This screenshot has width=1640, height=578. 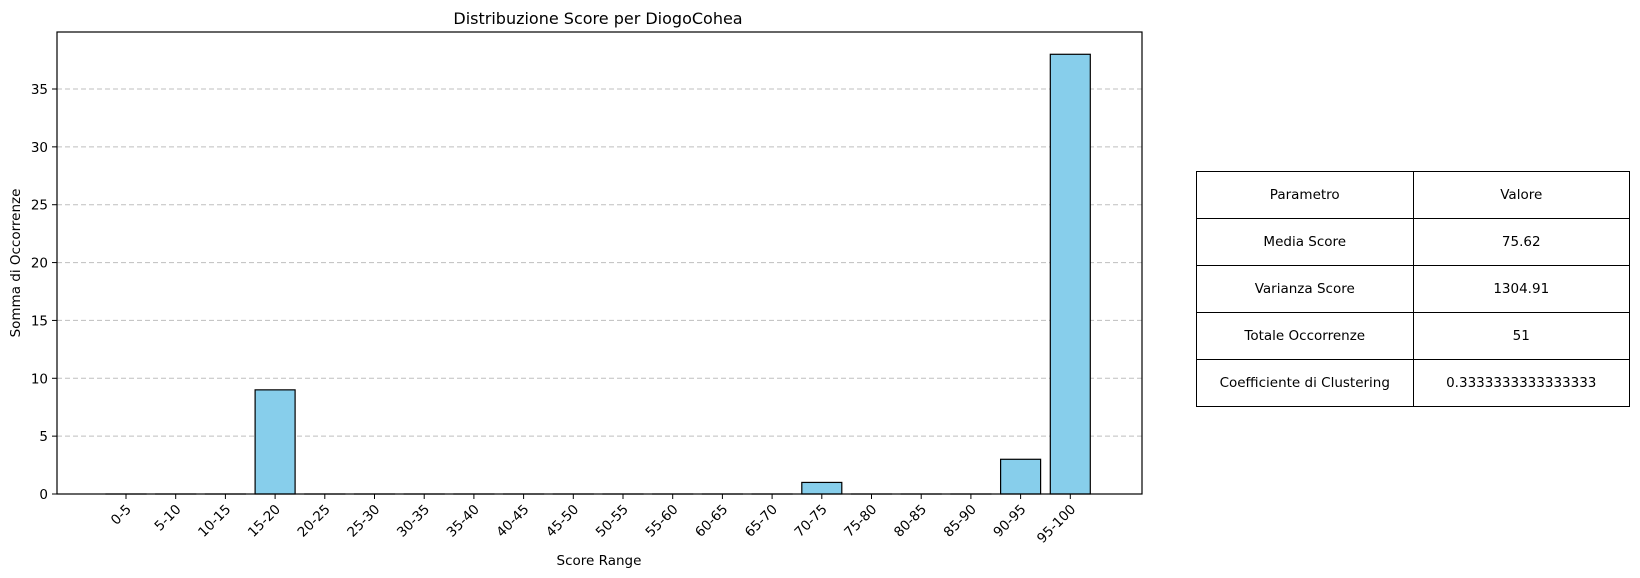 I want to click on x-tick-label: 20-25, so click(x=314, y=521).